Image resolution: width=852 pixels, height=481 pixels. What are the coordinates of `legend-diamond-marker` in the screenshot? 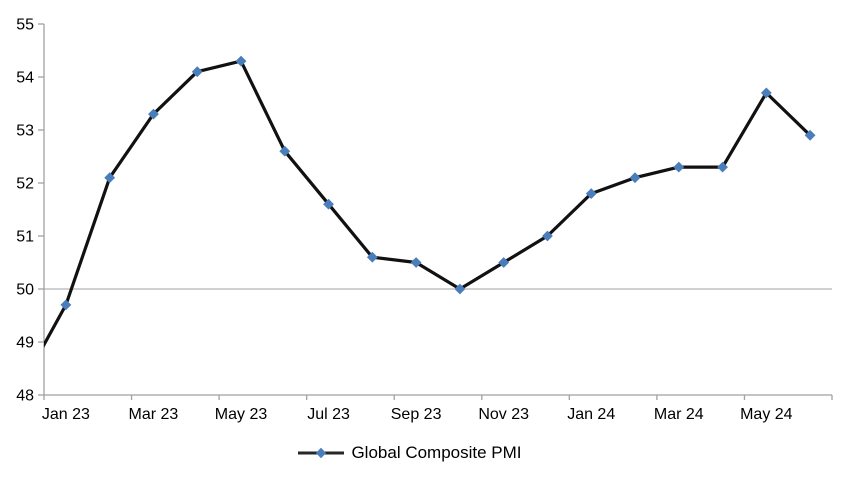 It's located at (321, 453).